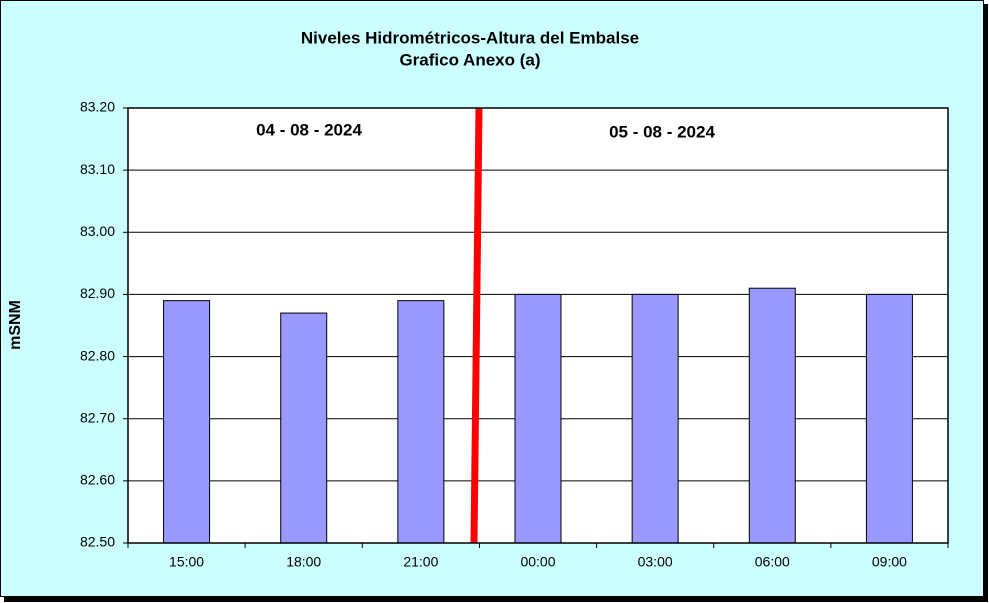 The width and height of the screenshot is (989, 603). I want to click on y-tick-label: 83.20, so click(97, 107).